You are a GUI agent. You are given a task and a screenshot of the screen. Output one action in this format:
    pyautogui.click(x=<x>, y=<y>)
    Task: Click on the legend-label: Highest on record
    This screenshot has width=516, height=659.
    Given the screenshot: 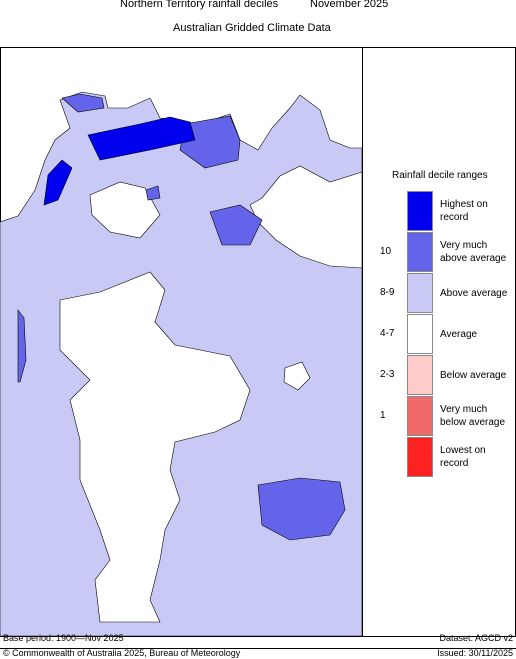 What is the action you would take?
    pyautogui.click(x=464, y=211)
    